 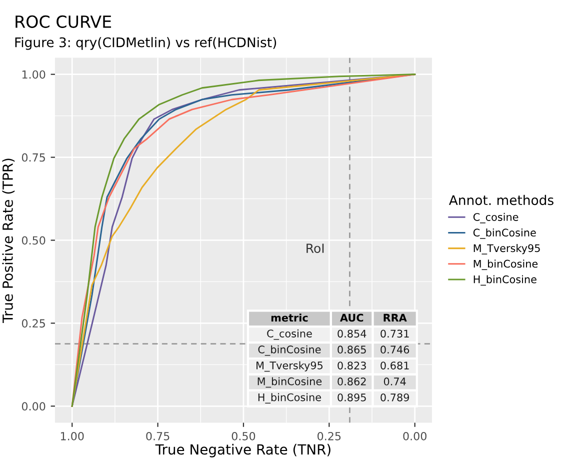 I want to click on y-axis-title: True Positive Rate (TPR), so click(x=8, y=241).